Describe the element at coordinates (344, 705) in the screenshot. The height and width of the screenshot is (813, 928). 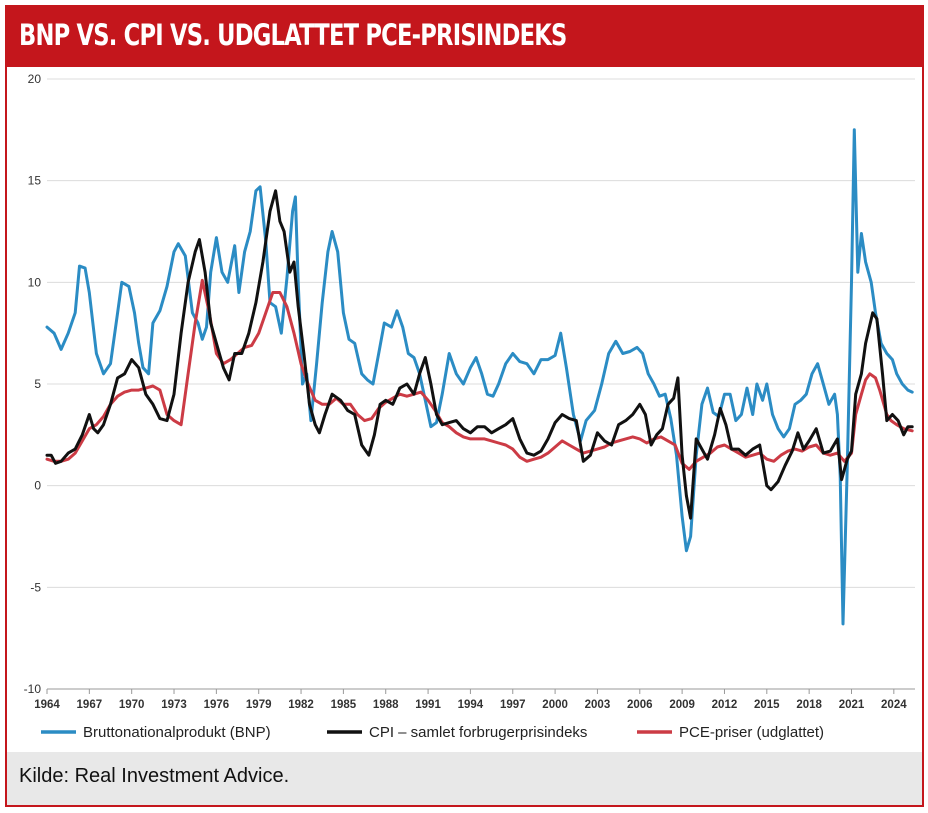
I see `x-tick-label: 1985` at that location.